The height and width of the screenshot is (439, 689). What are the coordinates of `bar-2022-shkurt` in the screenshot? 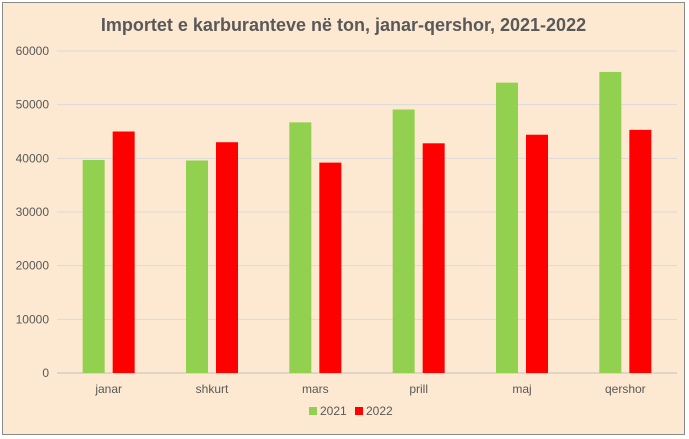 It's located at (227, 257).